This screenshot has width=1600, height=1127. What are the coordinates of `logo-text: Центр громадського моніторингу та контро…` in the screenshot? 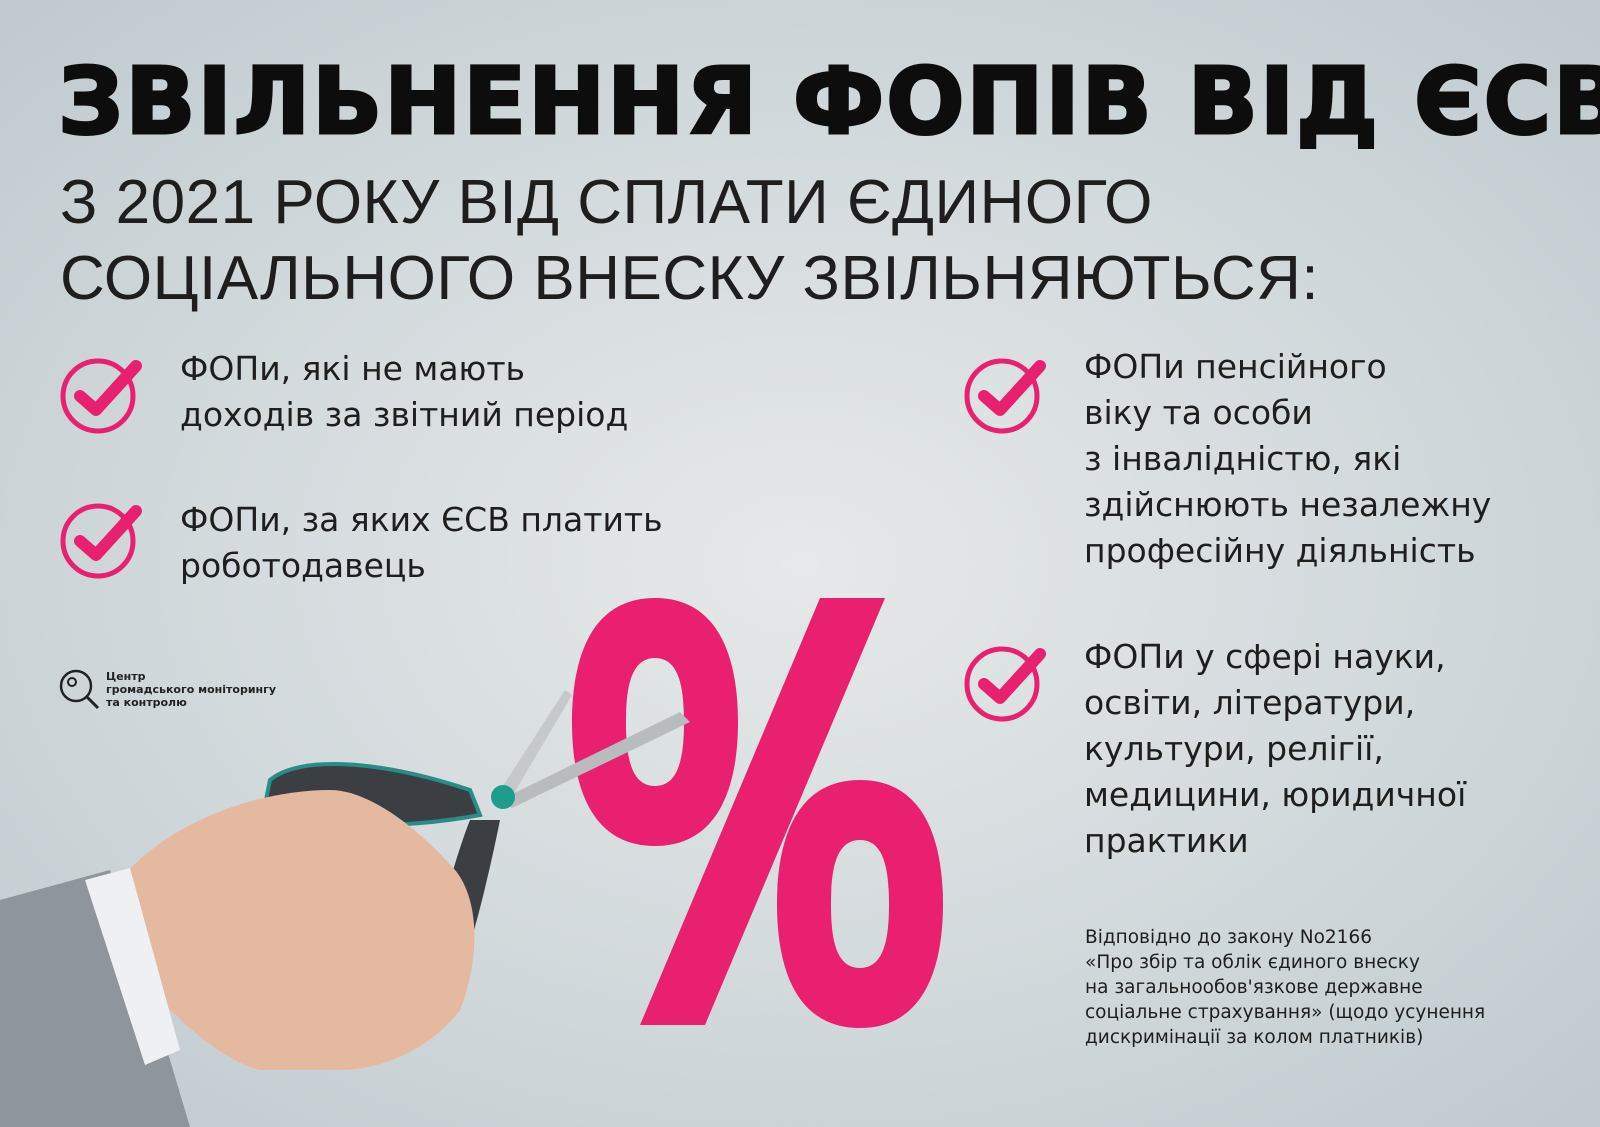 It's located at (191, 689).